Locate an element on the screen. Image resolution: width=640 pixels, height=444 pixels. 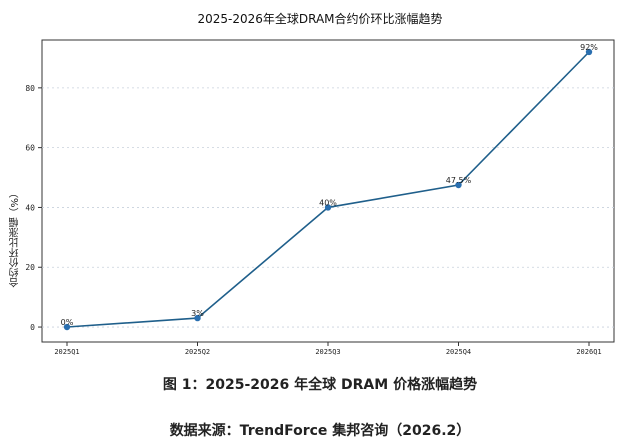
x-tick-label: 2025Q3 is located at coordinates (327, 352).